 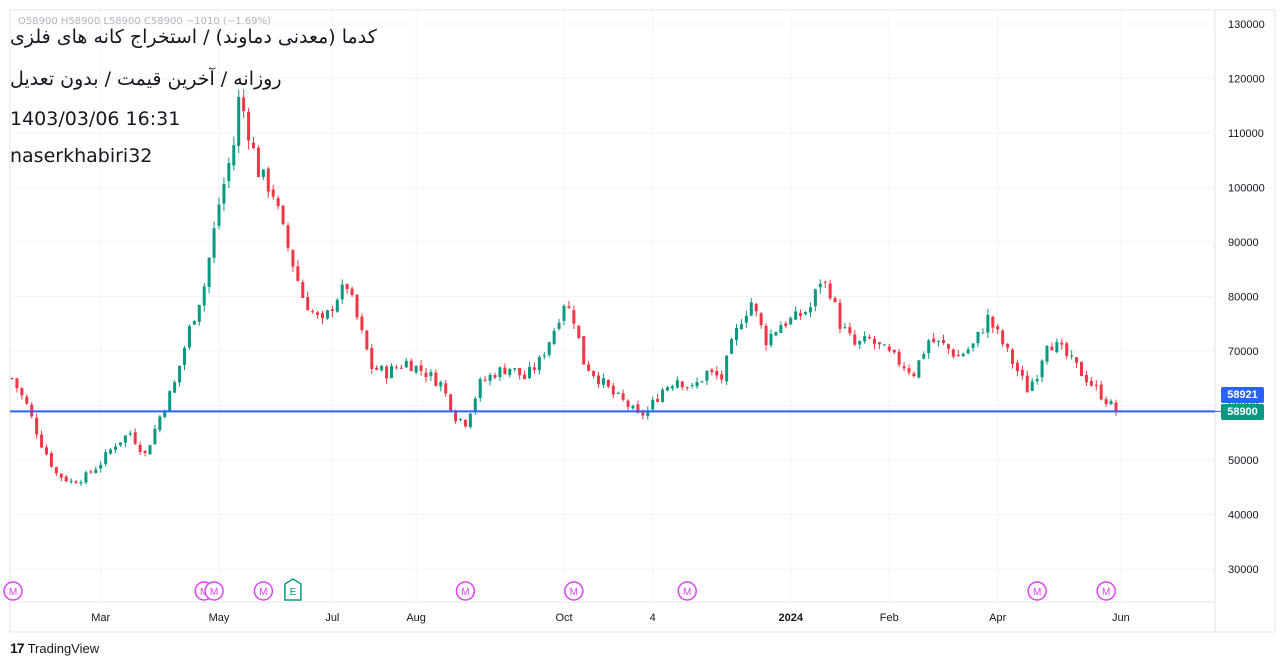 I want to click on last-price-tag: 58900, so click(x=1242, y=412).